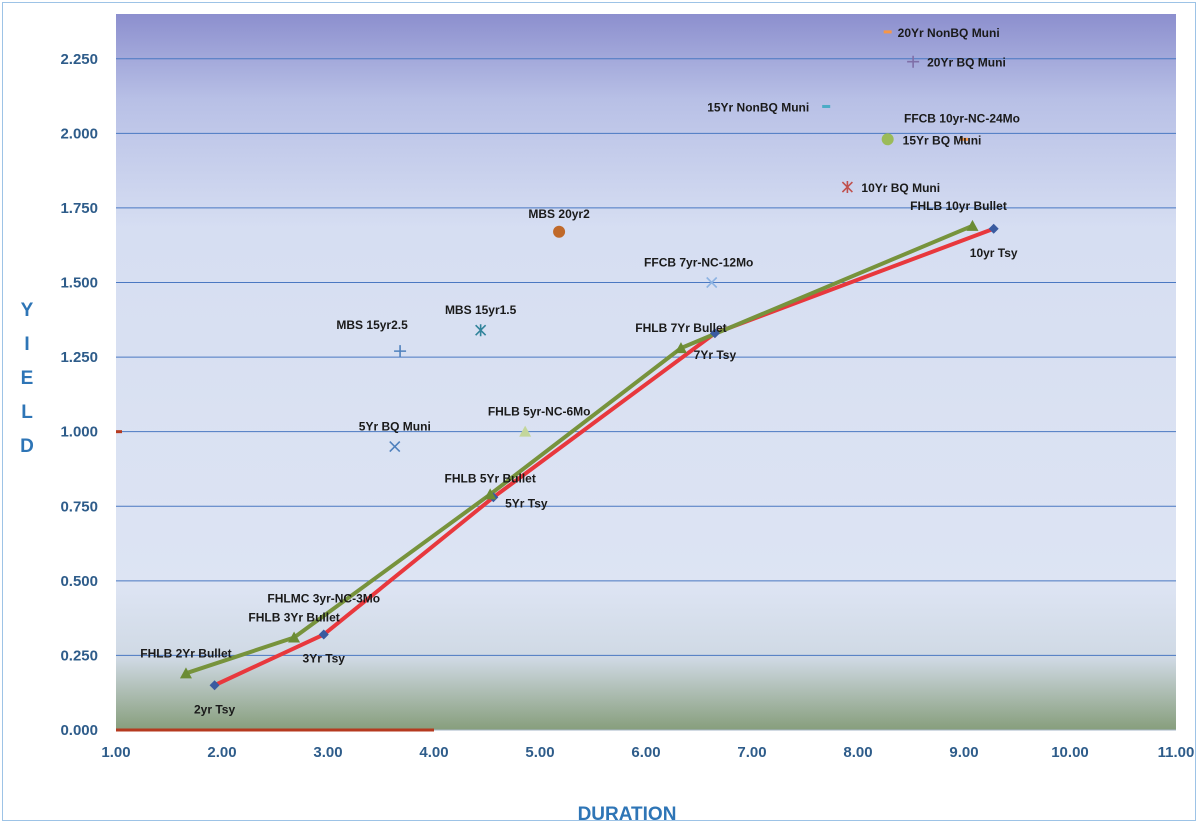 The height and width of the screenshot is (825, 1200). I want to click on y-tick-label: 1.500, so click(79, 283).